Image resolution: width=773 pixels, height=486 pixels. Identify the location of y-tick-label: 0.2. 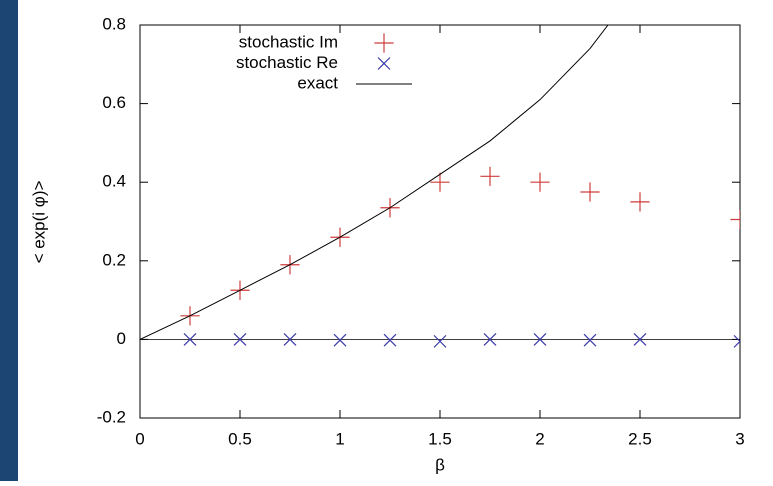
(114, 259).